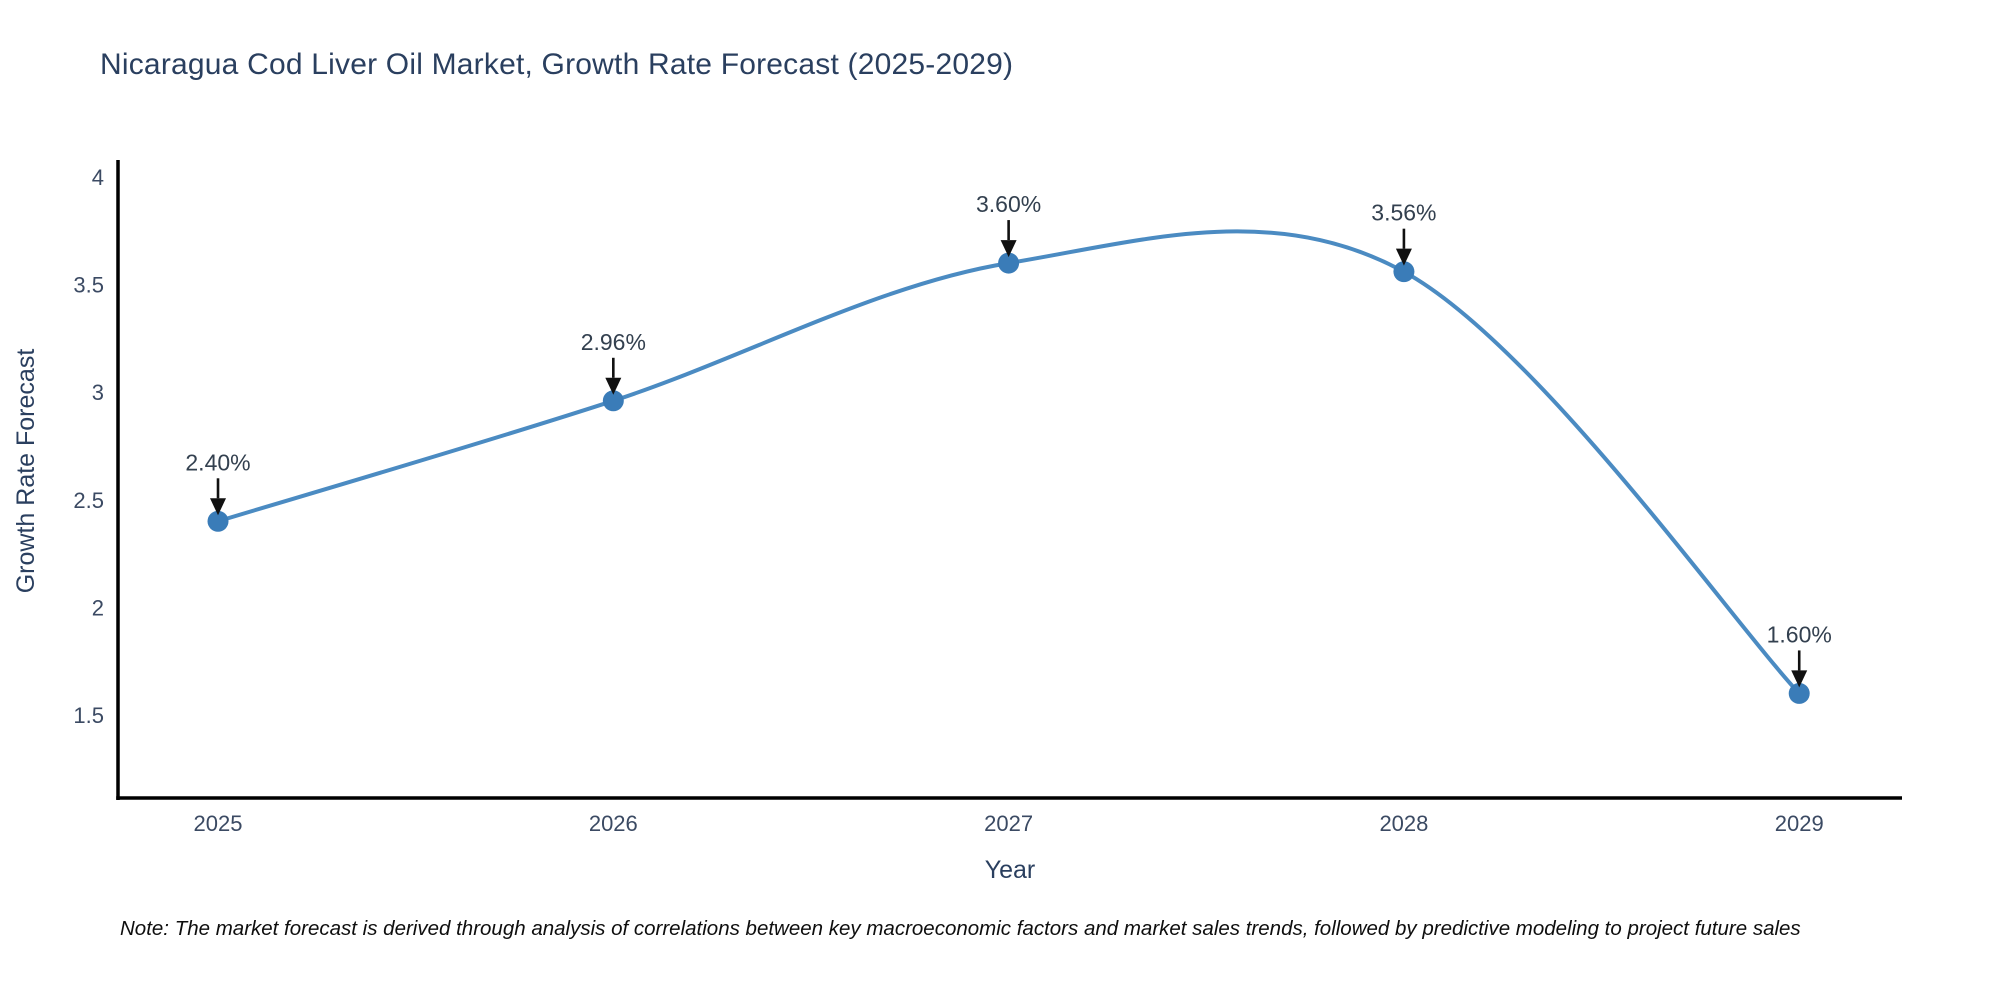 The height and width of the screenshot is (1000, 2000). I want to click on x-tick-label: 2026, so click(613, 823).